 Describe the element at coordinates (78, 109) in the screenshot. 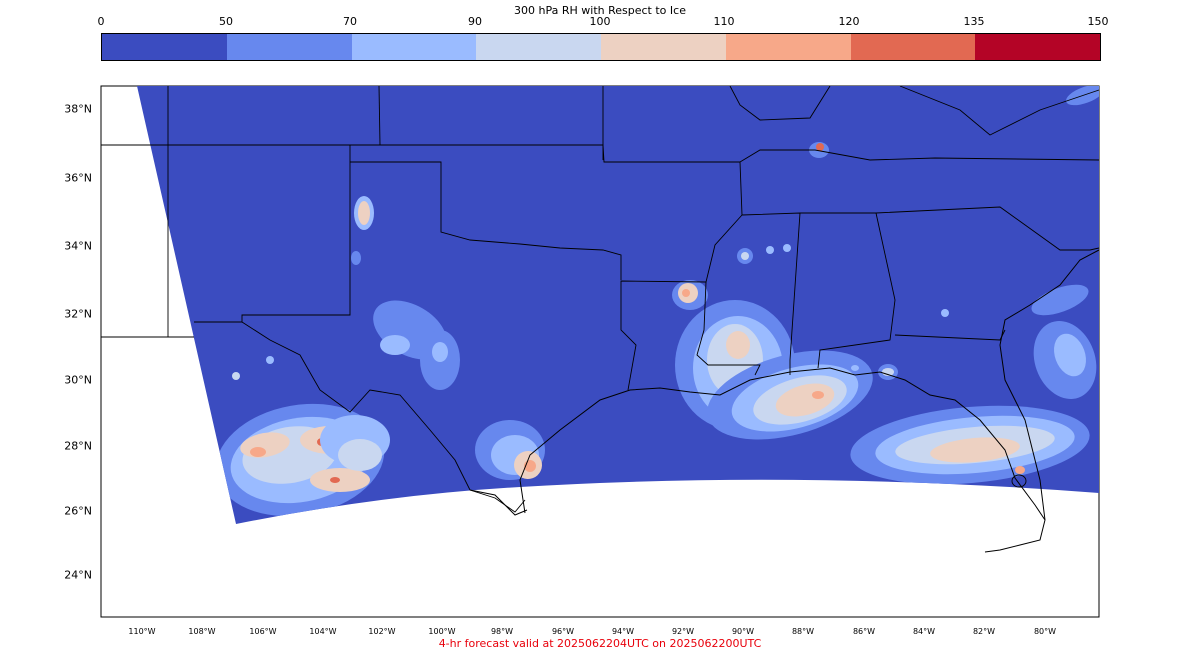

I see `lat-label: 38°N` at that location.